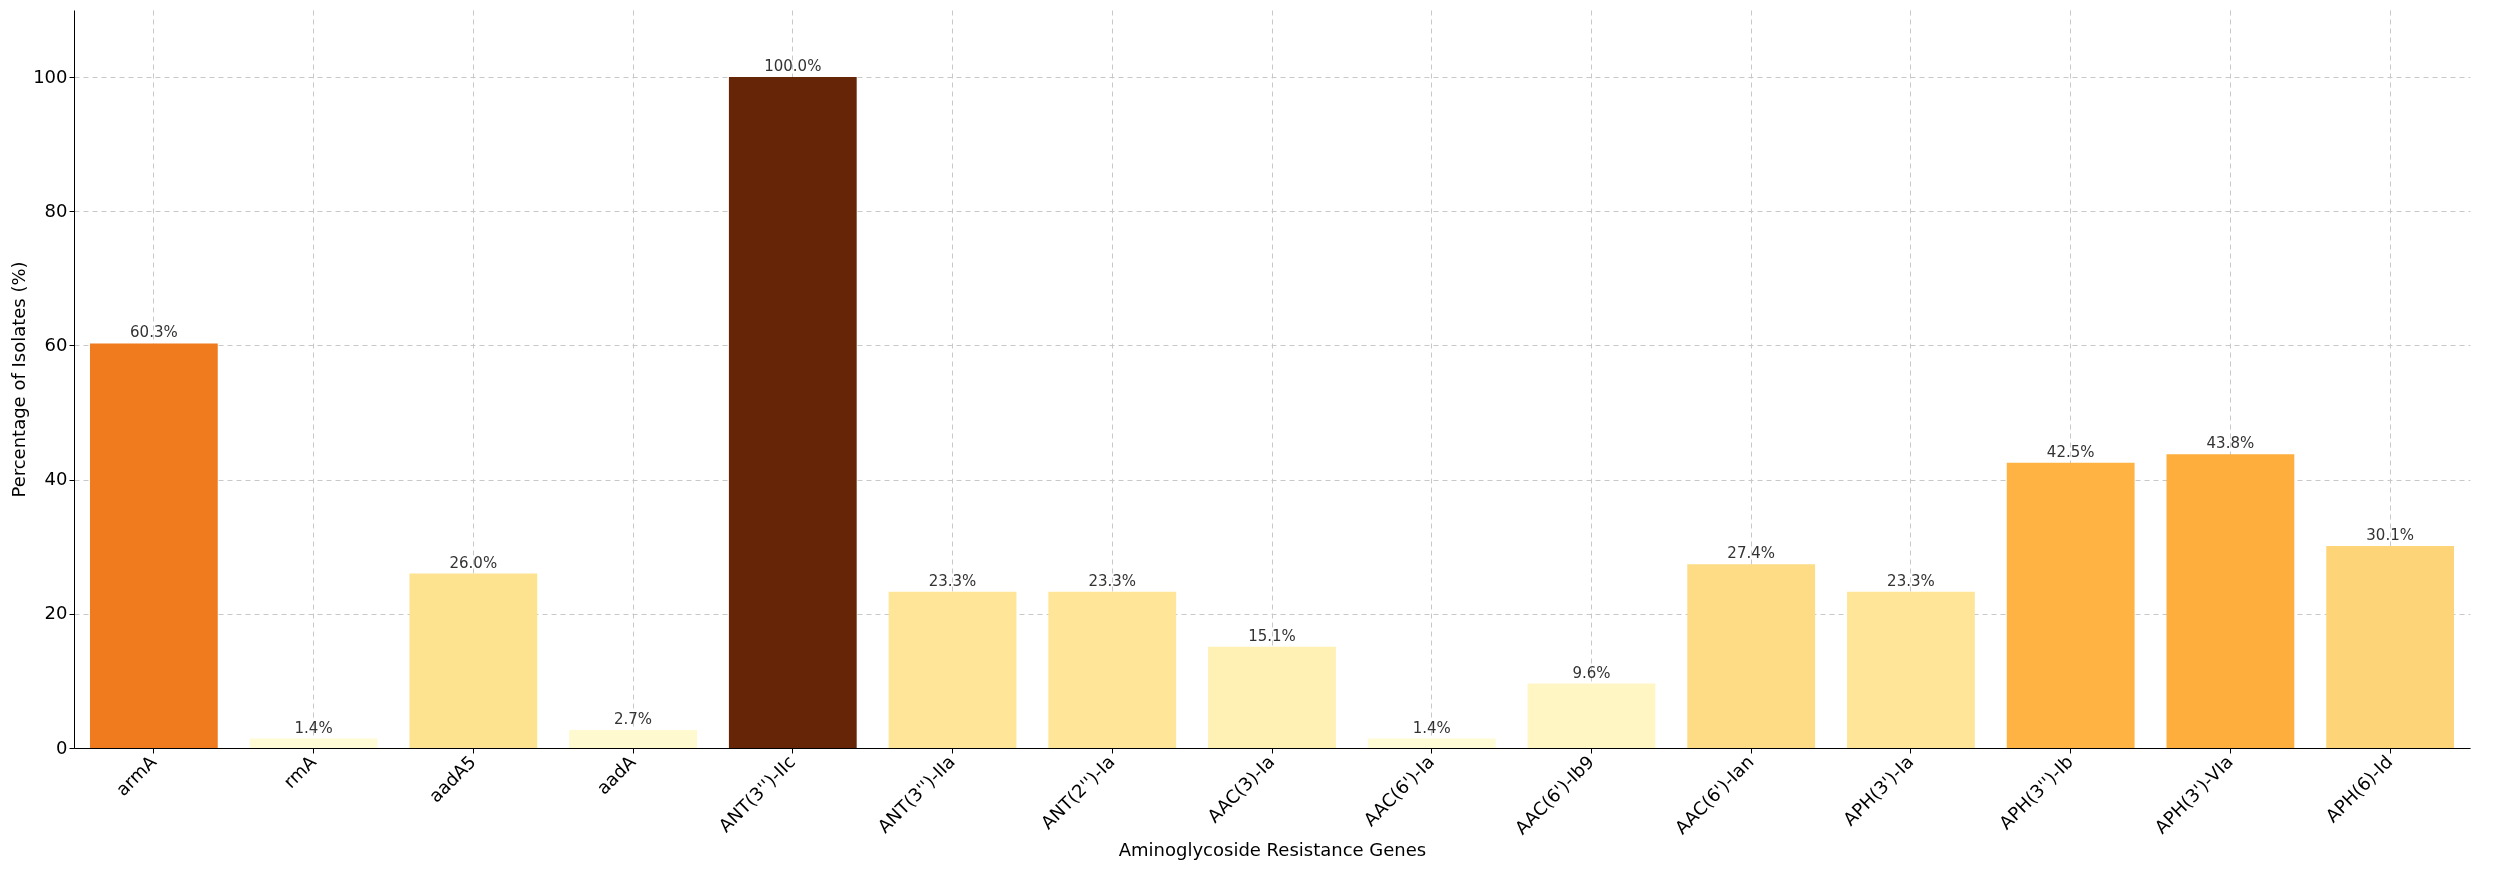  What do you see at coordinates (19, 379) in the screenshot?
I see `y-axis-title: Percentage of Isolates (%)` at bounding box center [19, 379].